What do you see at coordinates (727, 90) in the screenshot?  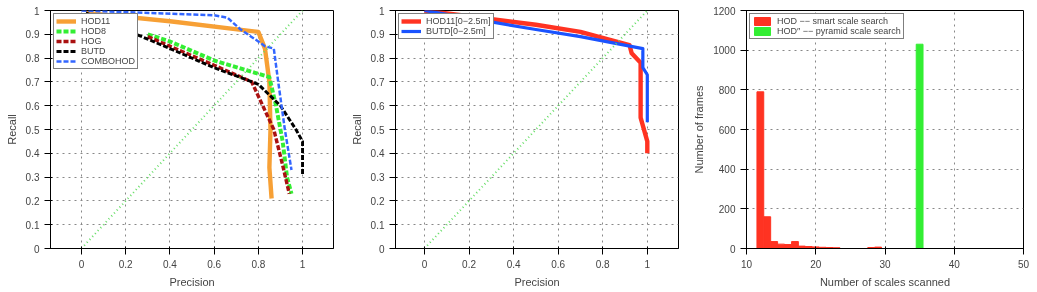 I see `y-tick-label: 800` at bounding box center [727, 90].